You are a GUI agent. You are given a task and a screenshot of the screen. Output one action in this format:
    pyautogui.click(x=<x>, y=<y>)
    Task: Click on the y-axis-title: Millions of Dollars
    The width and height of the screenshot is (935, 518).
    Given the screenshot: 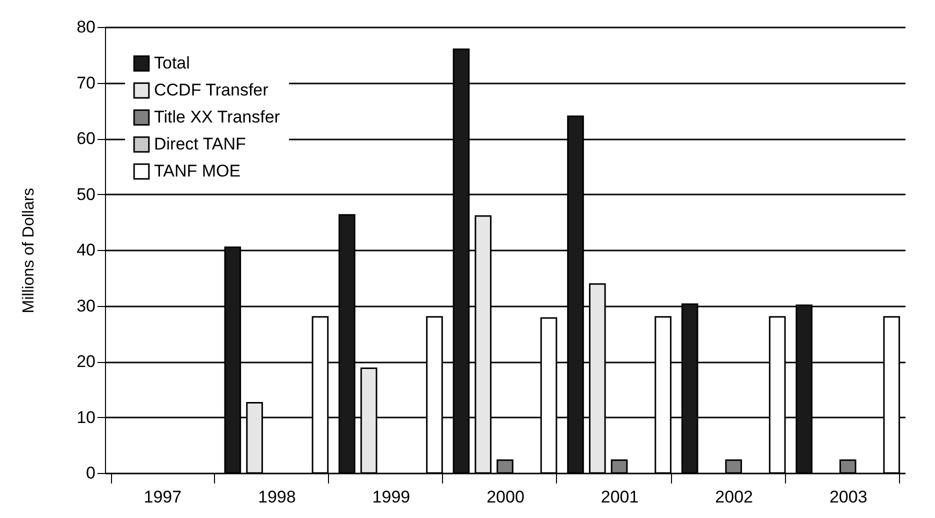 What is the action you would take?
    pyautogui.click(x=29, y=251)
    